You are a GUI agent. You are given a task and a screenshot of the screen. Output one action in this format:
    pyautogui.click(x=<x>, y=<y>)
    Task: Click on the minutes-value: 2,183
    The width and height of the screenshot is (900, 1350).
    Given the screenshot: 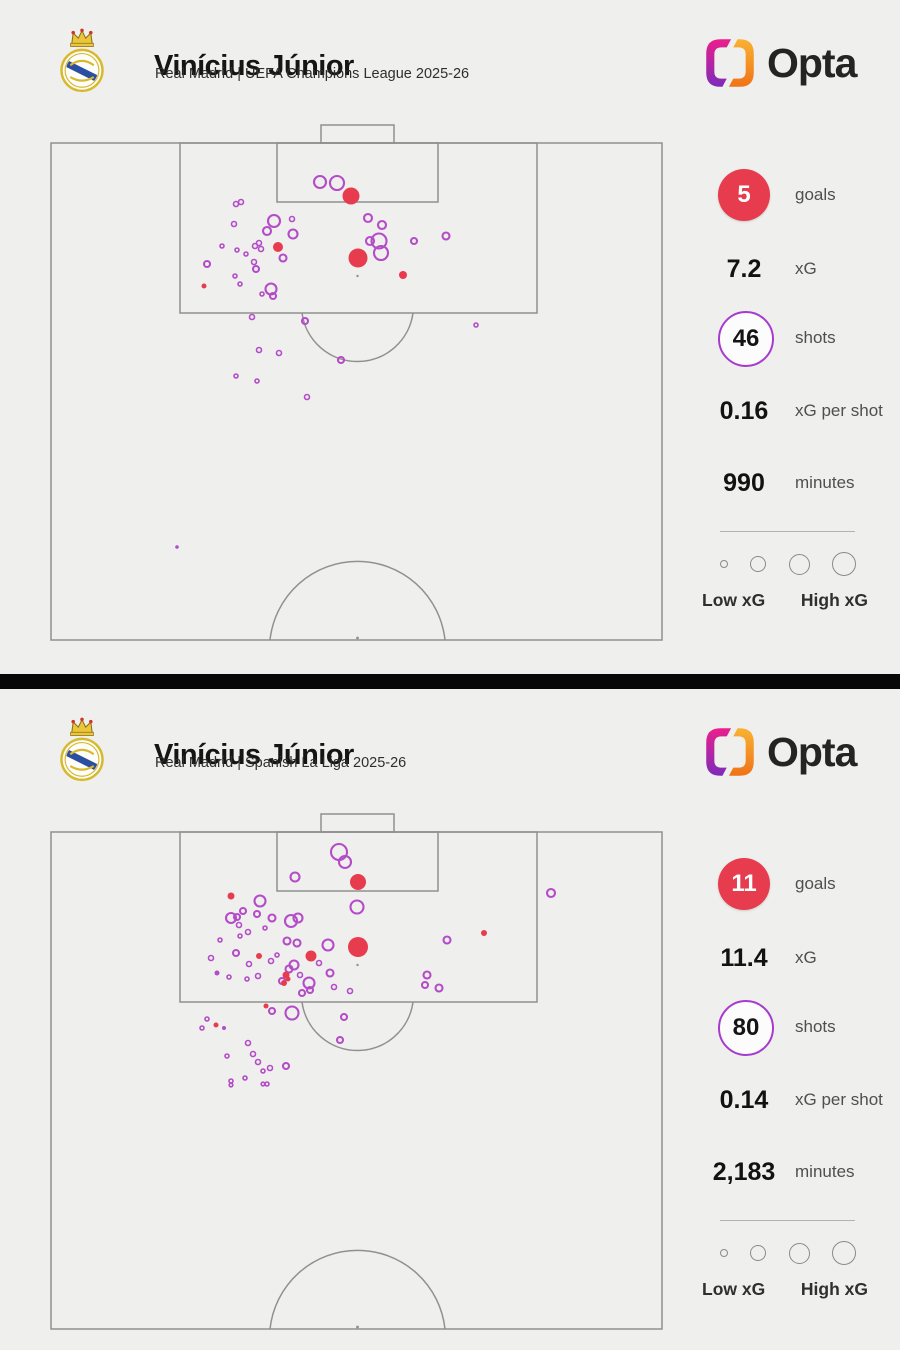 What is the action you would take?
    pyautogui.click(x=744, y=1172)
    